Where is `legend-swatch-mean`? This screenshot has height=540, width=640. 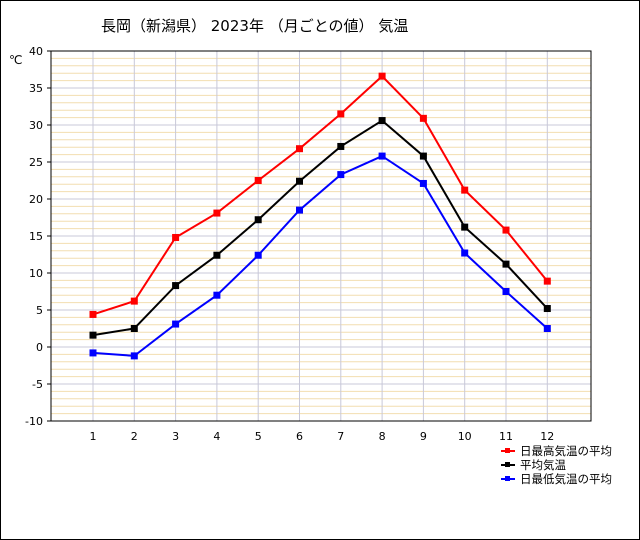 legend-swatch-mean is located at coordinates (508, 465).